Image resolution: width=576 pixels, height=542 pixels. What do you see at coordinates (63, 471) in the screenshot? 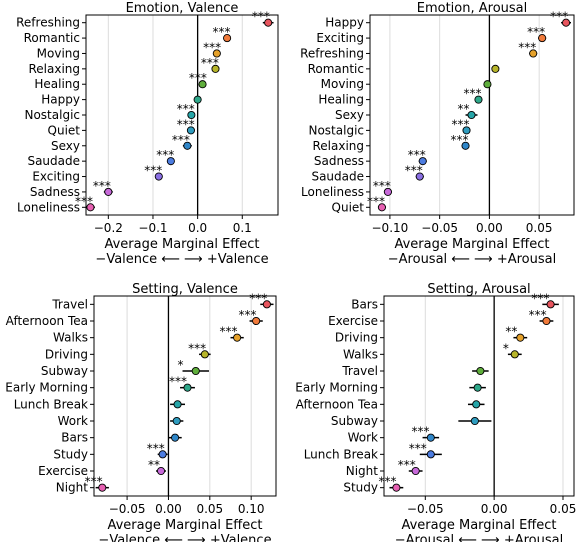
I see `y-tick-label: Exercise` at bounding box center [63, 471].